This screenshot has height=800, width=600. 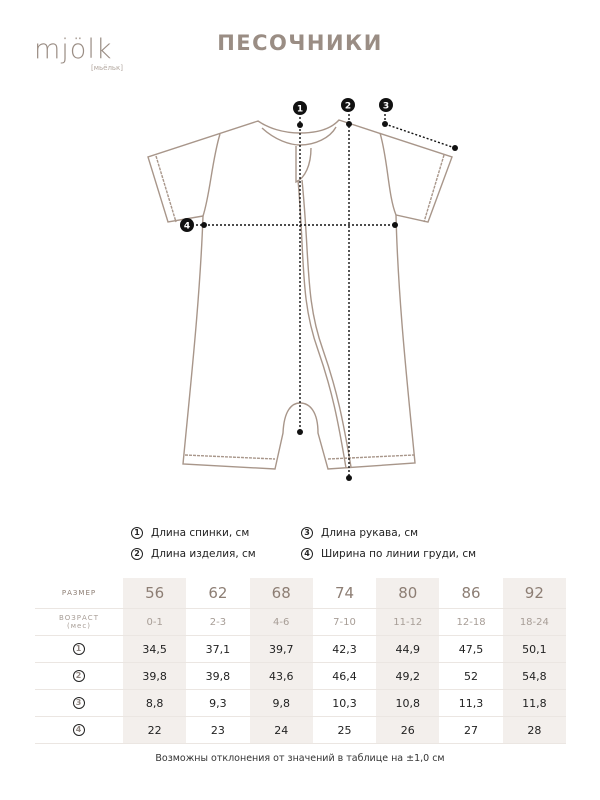 What do you see at coordinates (471, 622) in the screenshot?
I see `age-cell: 12-18` at bounding box center [471, 622].